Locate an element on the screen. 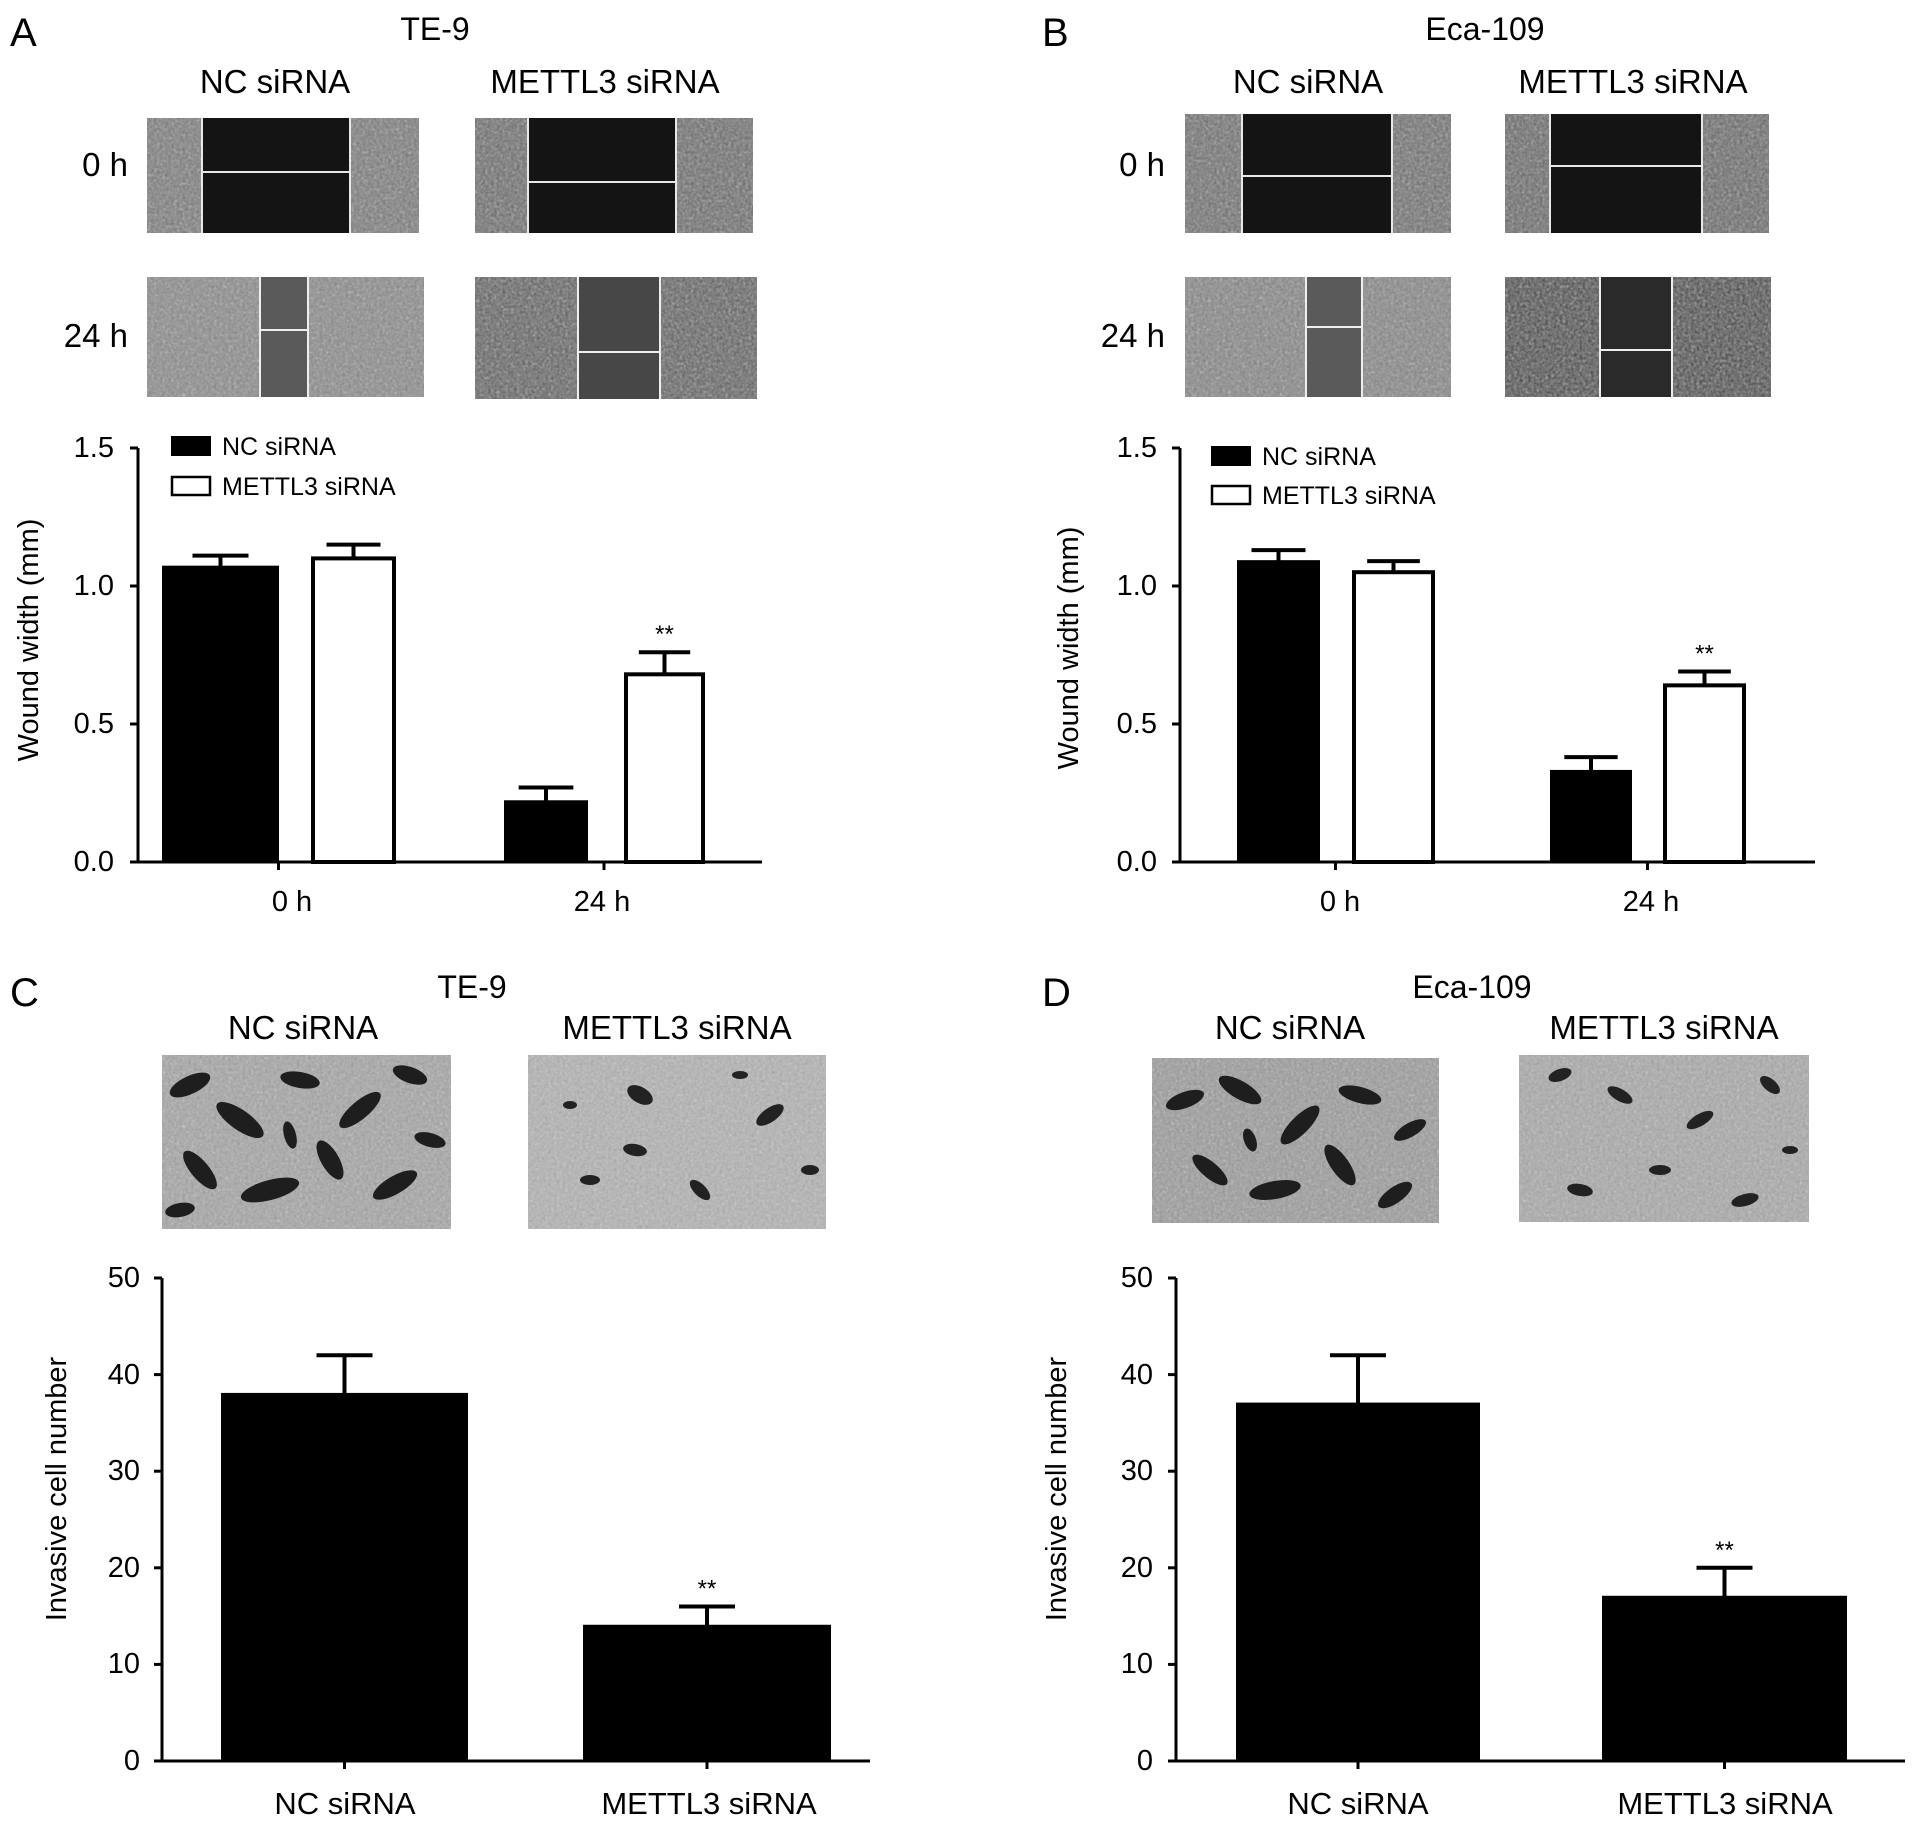 This screenshot has width=1913, height=1822. panel-a-y-axis-label: Wound width (mm) is located at coordinates (29, 640).